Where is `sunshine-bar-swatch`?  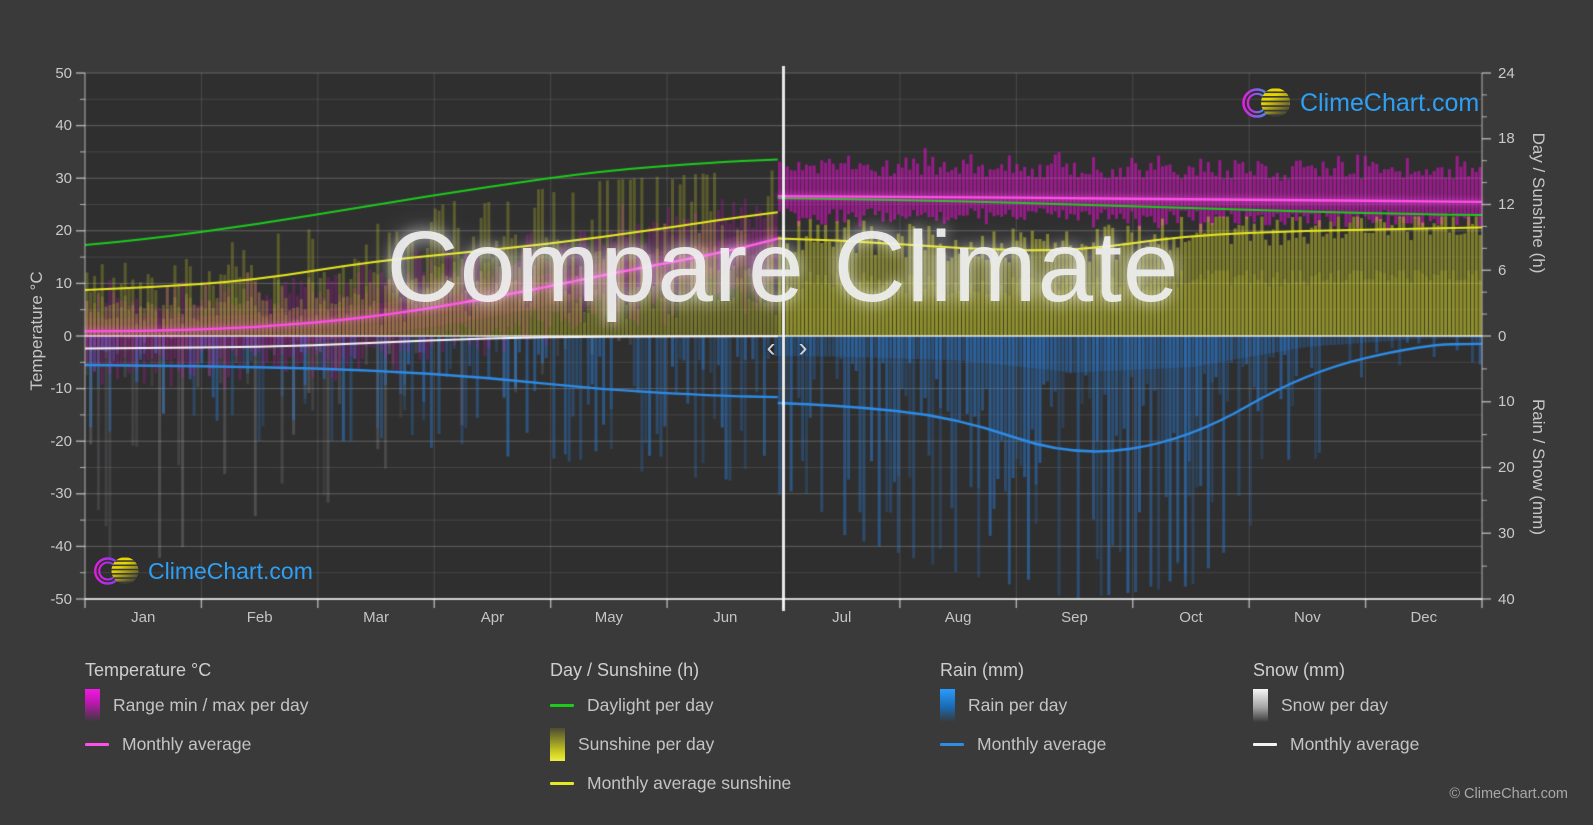
sunshine-bar-swatch is located at coordinates (557, 744).